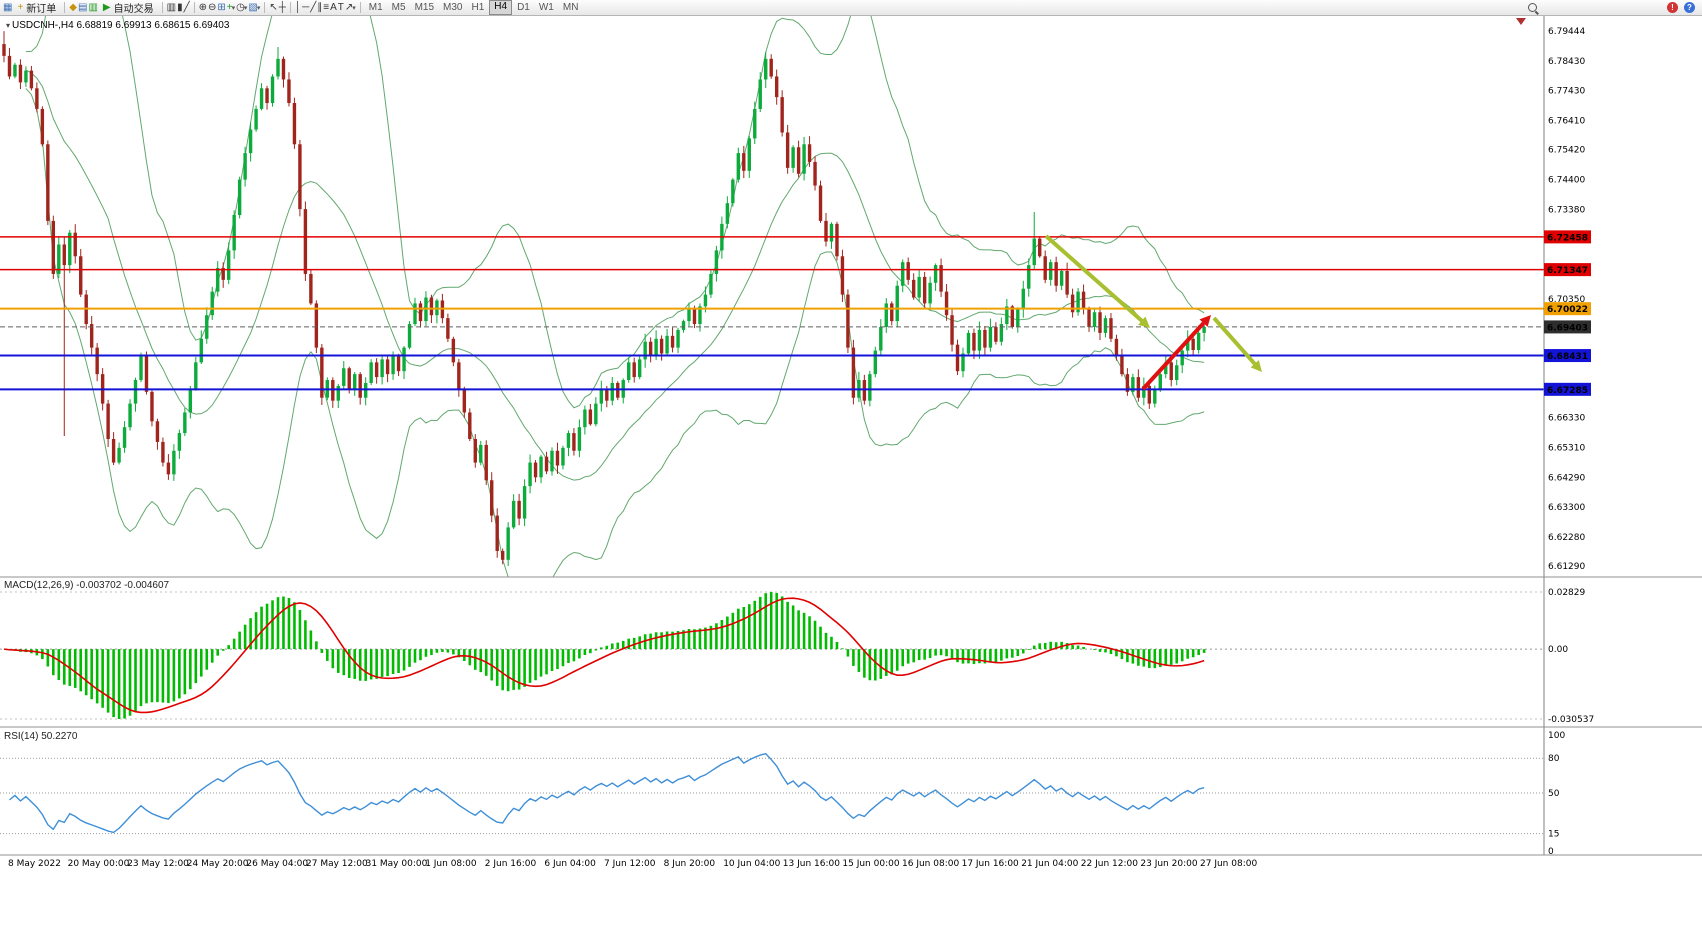 This screenshot has width=1702, height=940. I want to click on chart-menu-icon: ▾, so click(8, 25).